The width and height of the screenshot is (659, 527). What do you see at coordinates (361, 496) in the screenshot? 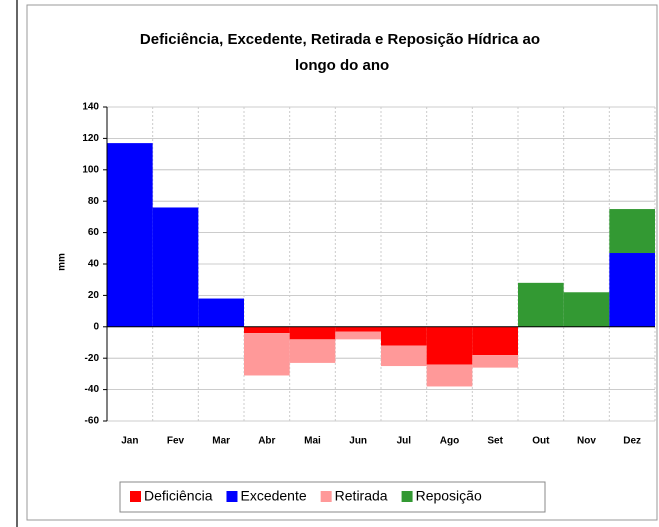
I see `legend-label: Retirada` at bounding box center [361, 496].